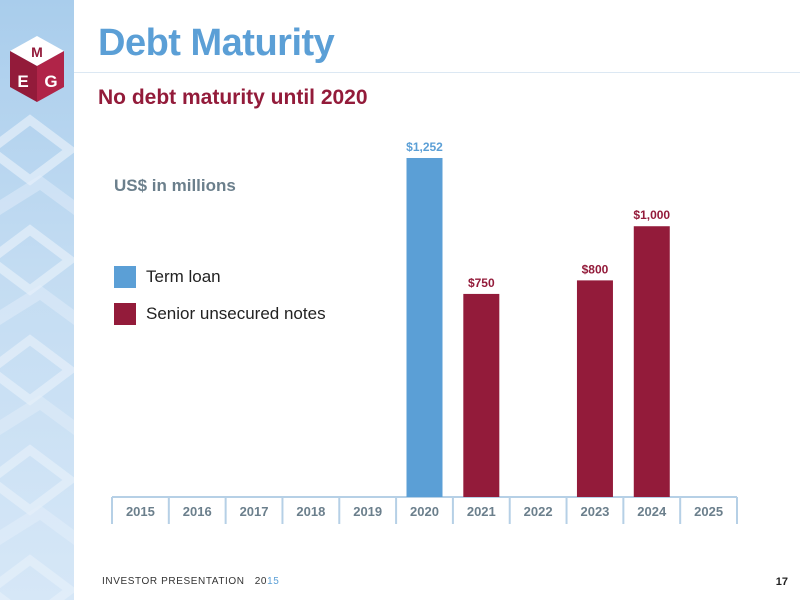  What do you see at coordinates (781, 582) in the screenshot?
I see `page-number: 17` at bounding box center [781, 582].